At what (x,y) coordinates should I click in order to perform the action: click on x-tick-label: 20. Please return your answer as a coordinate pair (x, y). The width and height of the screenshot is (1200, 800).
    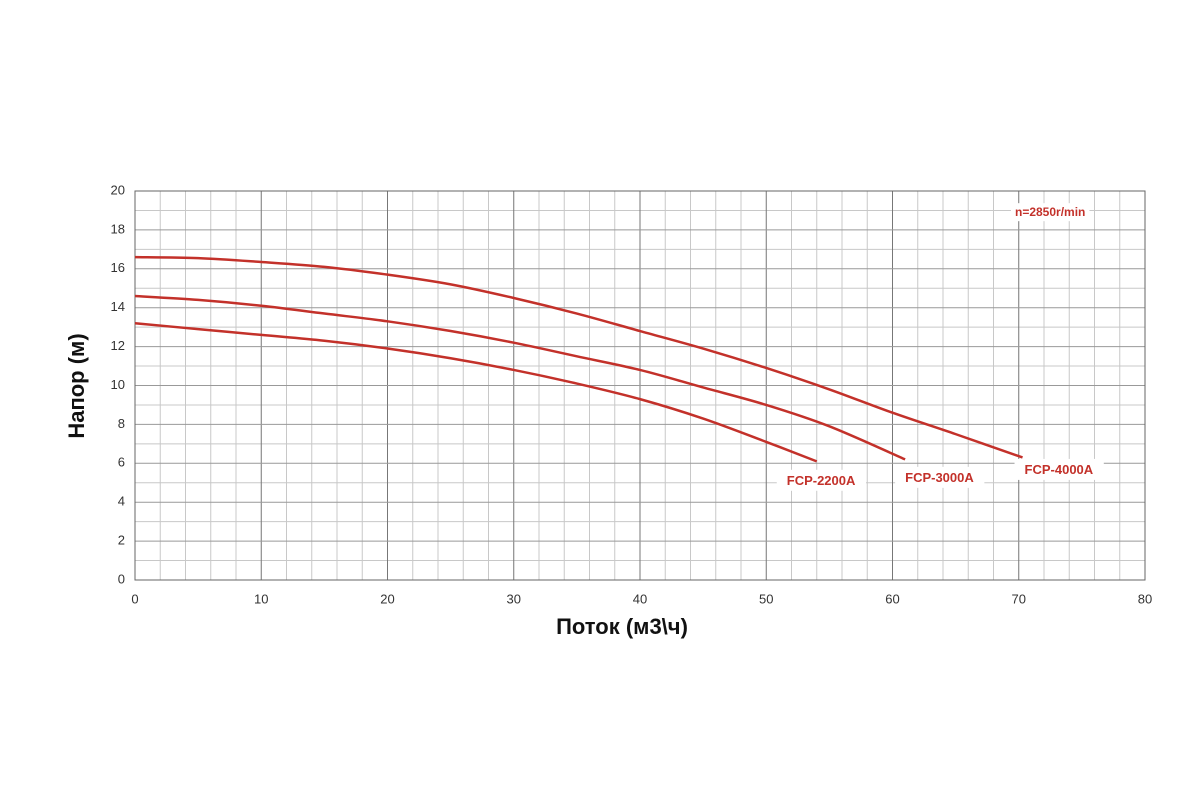
    Looking at the image, I should click on (387, 598).